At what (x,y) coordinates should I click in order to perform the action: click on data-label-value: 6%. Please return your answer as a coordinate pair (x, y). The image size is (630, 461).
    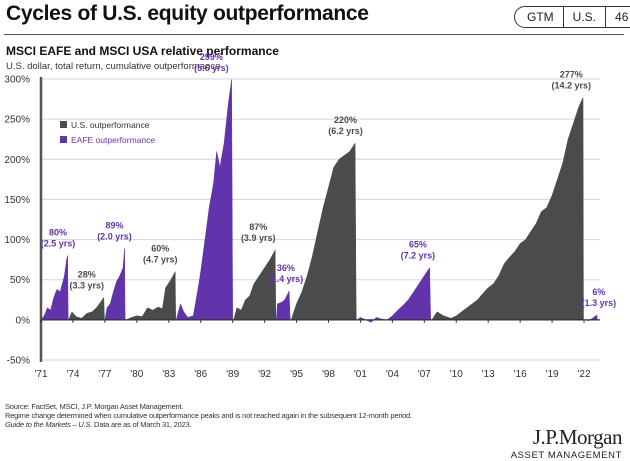
    Looking at the image, I should click on (598, 292).